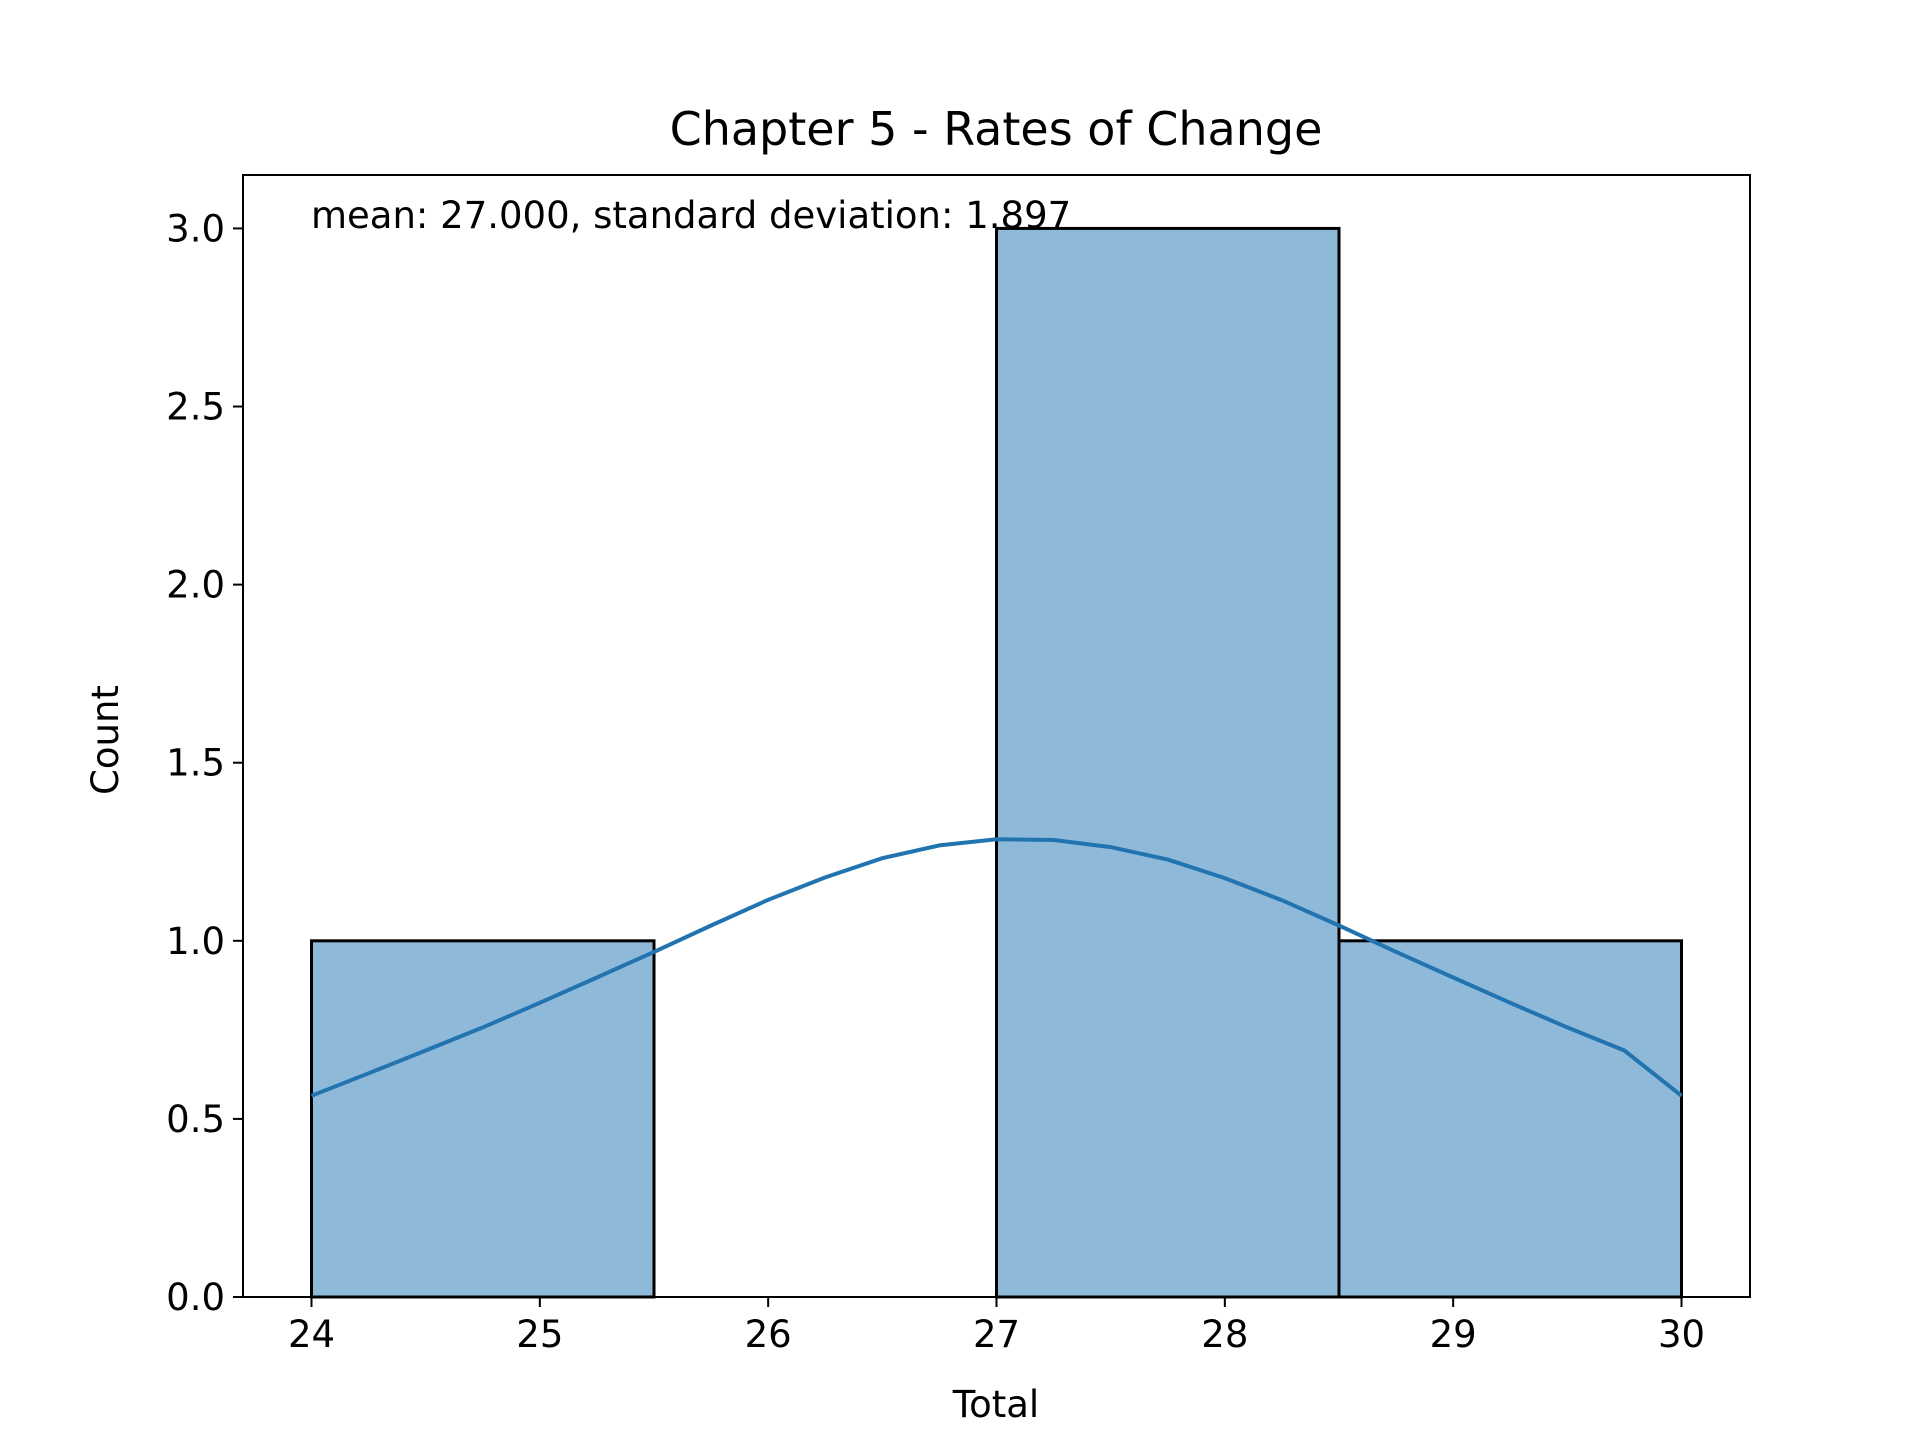 The height and width of the screenshot is (1440, 1920). What do you see at coordinates (539, 1334) in the screenshot?
I see `x-tick-label: 25` at bounding box center [539, 1334].